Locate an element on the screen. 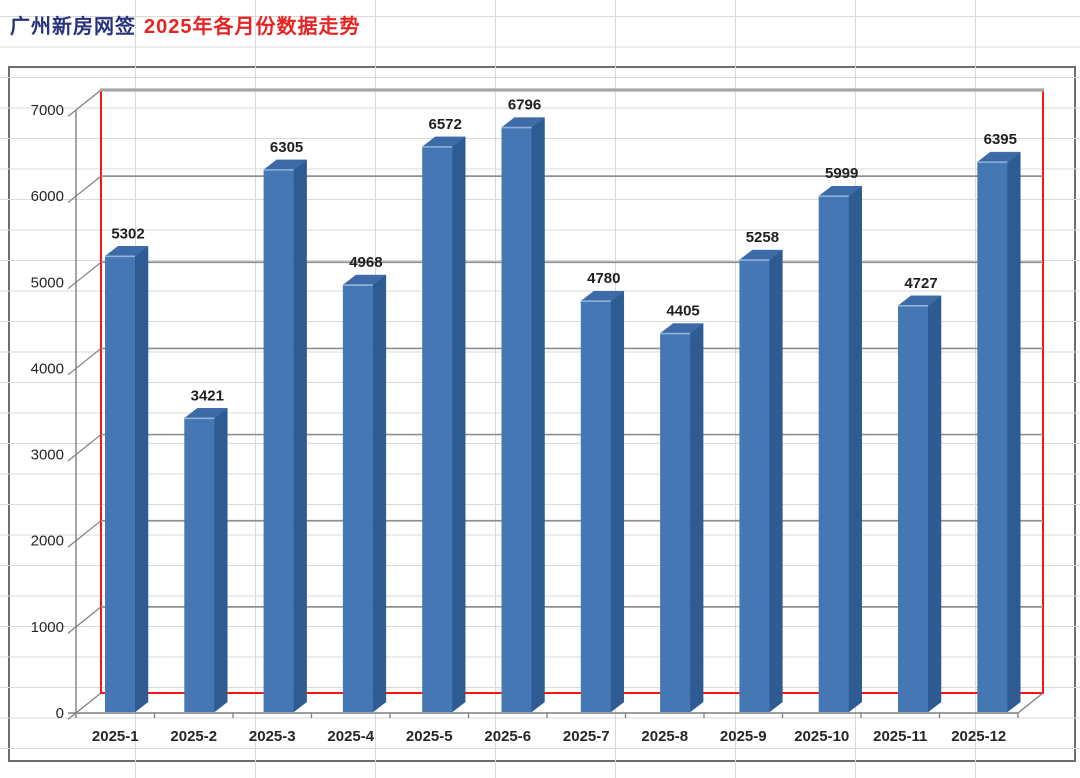 This screenshot has width=1080, height=778. chart-title-secondary: 2025年各月份数据走势 is located at coordinates (252, 27).